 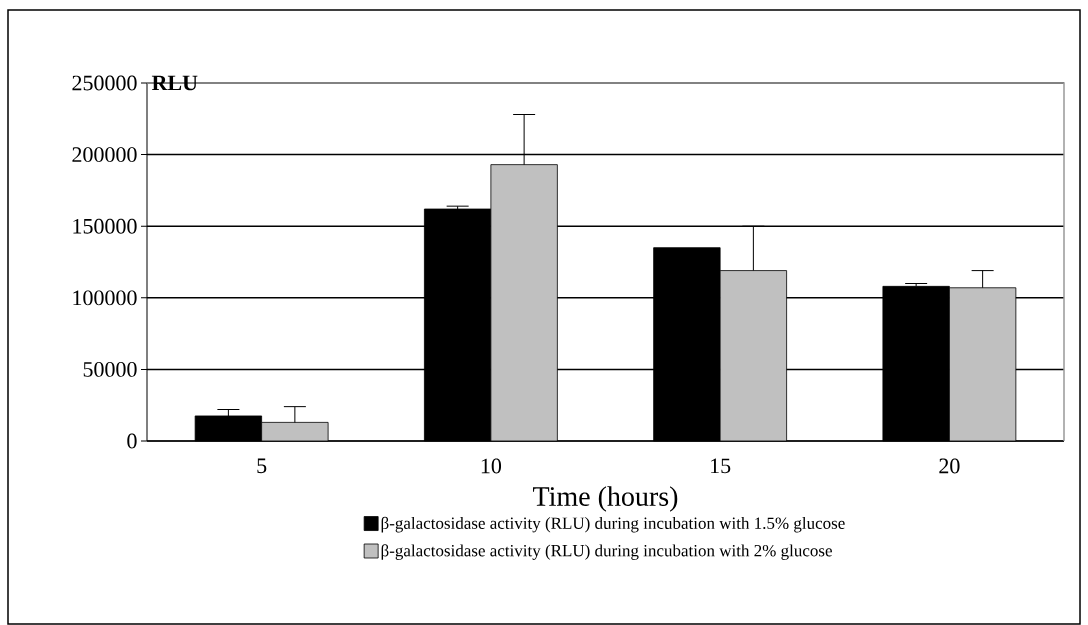 I want to click on x-tick-label: 15, so click(x=721, y=466).